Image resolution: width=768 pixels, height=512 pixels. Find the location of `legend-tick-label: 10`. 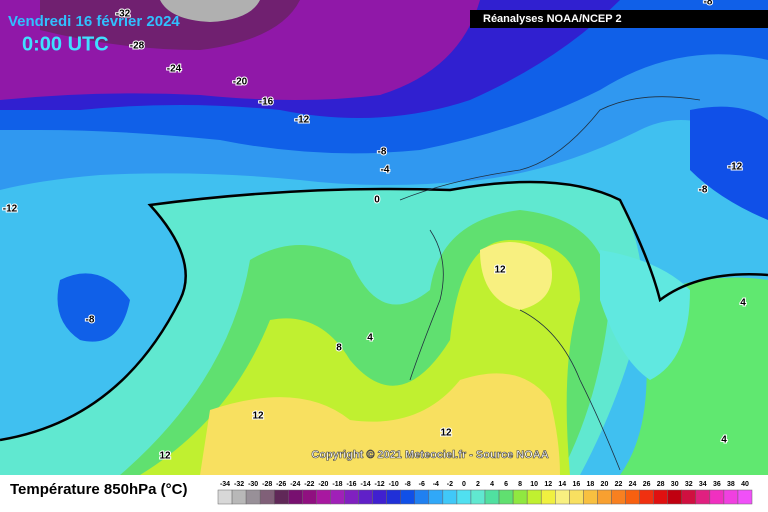

legend-tick-label: 10 is located at coordinates (534, 484).